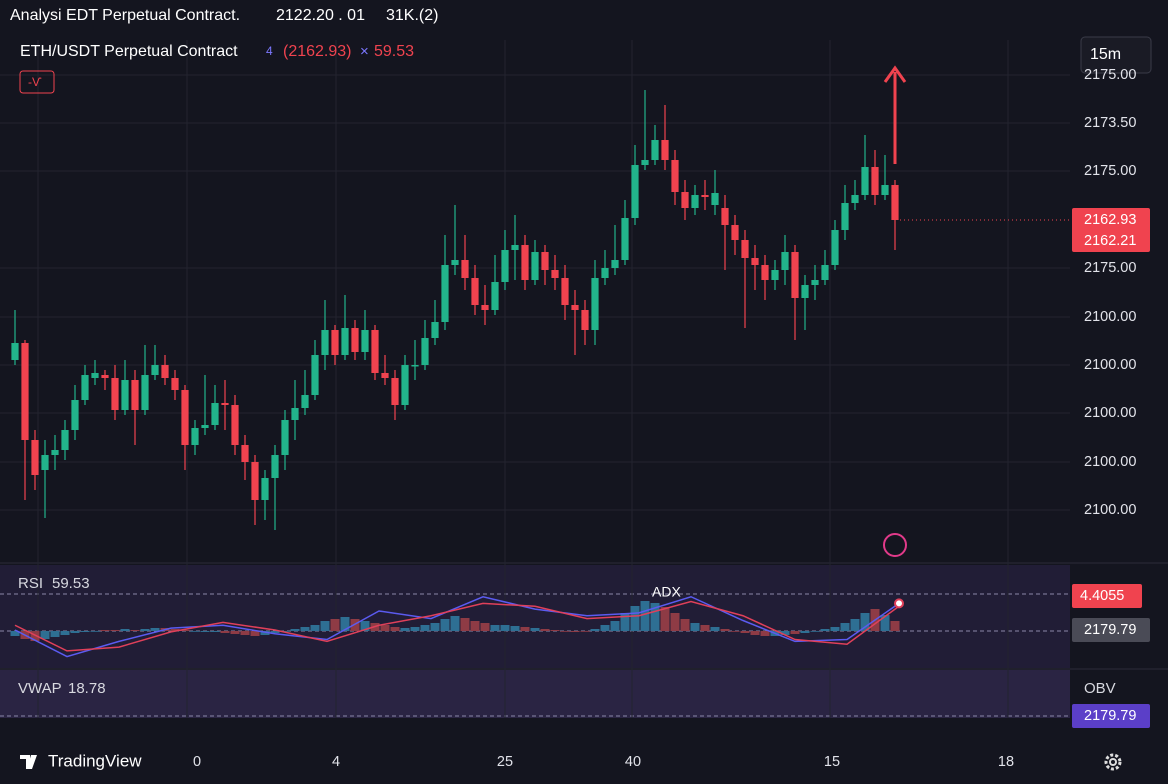 This screenshot has width=1168, height=784. What do you see at coordinates (633, 762) in the screenshot?
I see `x-tick-label: 40` at bounding box center [633, 762].